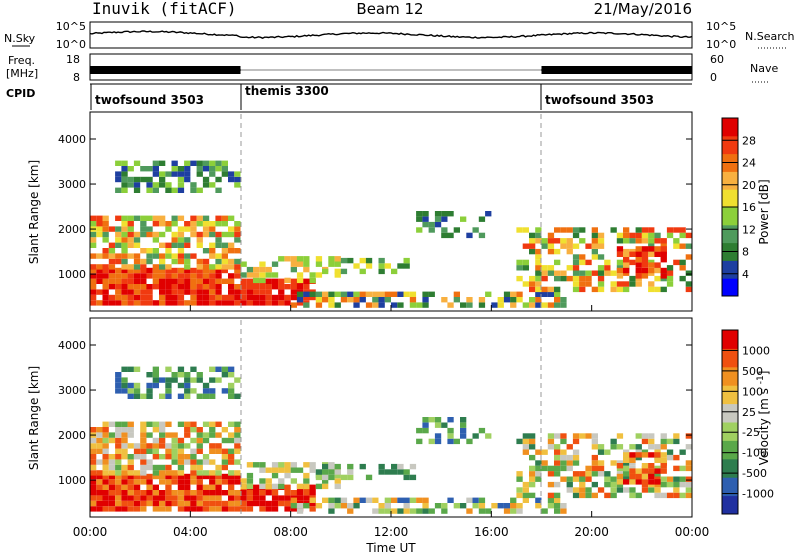 Image resolution: width=800 pixels, height=554 pixels. Describe the element at coordinates (752, 371) in the screenshot. I see `velocity-cbar-label-1: 500` at that location.